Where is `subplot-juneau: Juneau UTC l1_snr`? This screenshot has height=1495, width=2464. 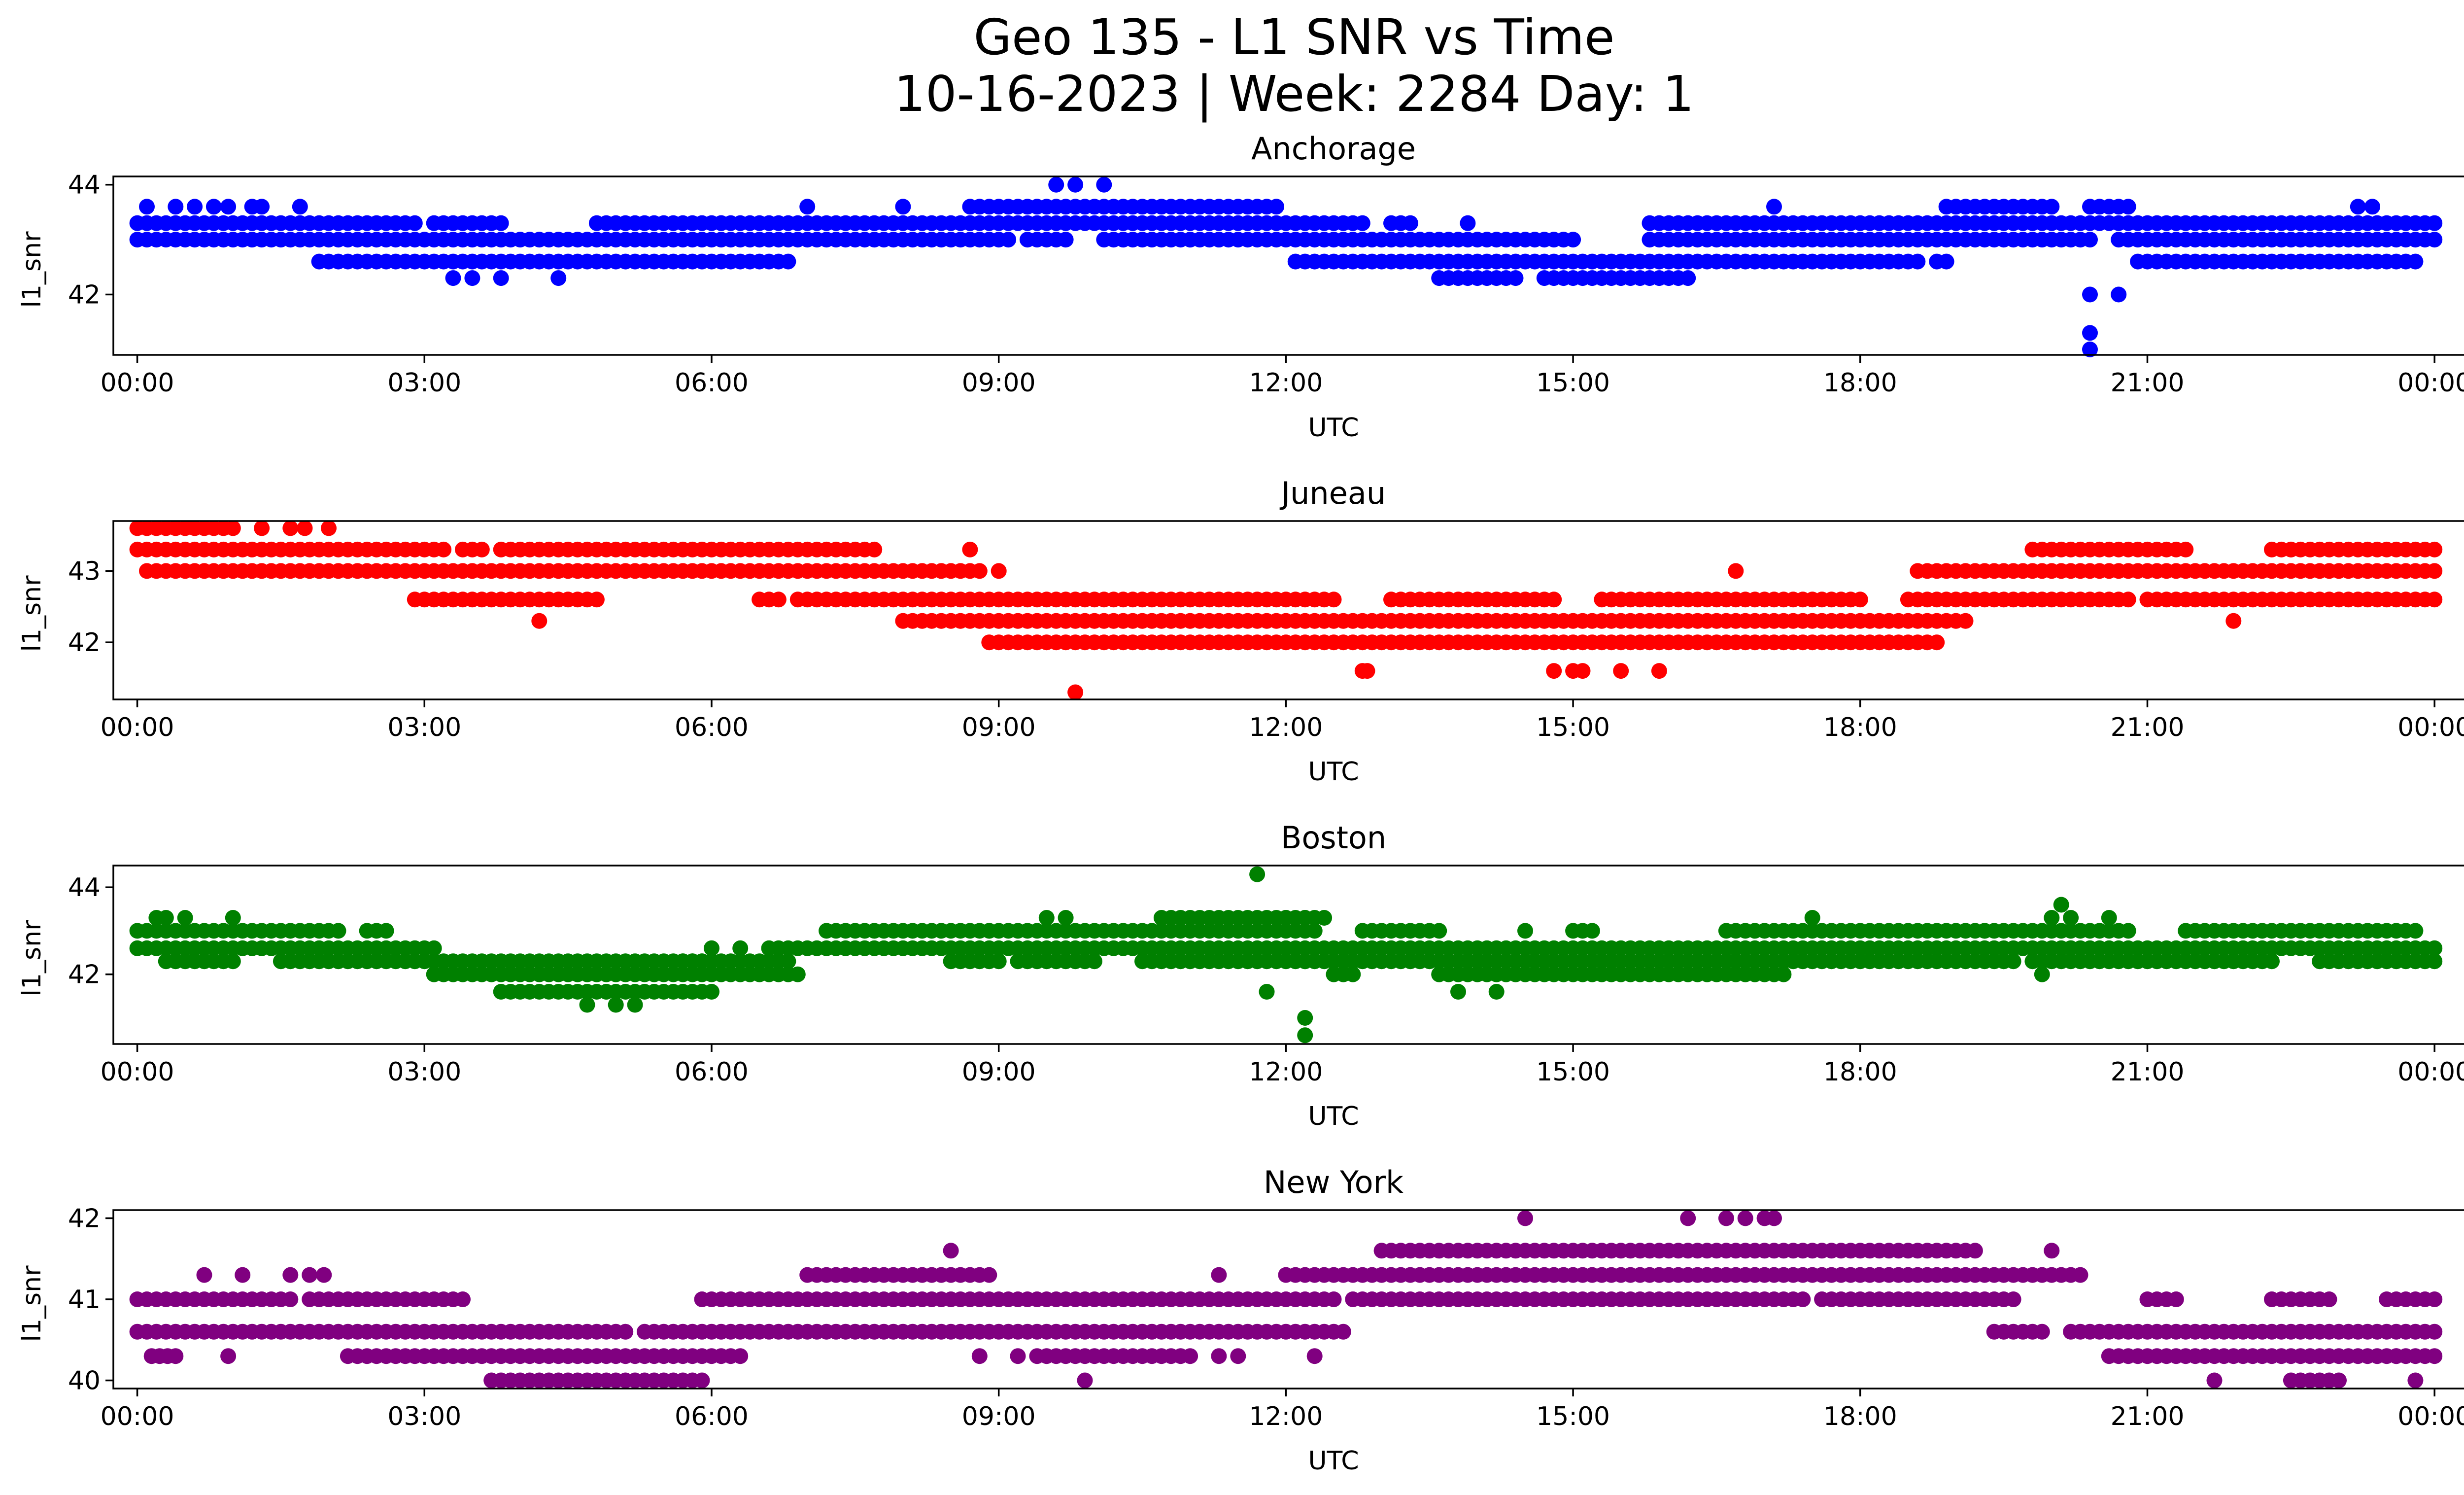 subplot-juneau: Juneau UTC l1_snr is located at coordinates (701, 631).